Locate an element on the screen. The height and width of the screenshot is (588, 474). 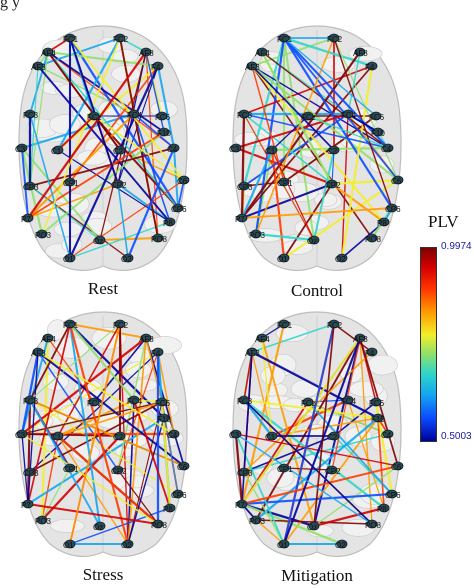
electrode-label: P7 is located at coordinates (26, 505).